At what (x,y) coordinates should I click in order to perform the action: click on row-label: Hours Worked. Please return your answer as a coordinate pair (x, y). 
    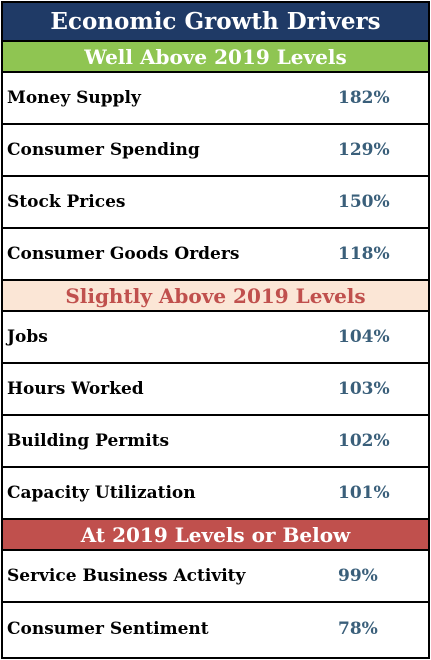
    Looking at the image, I should click on (75, 389).